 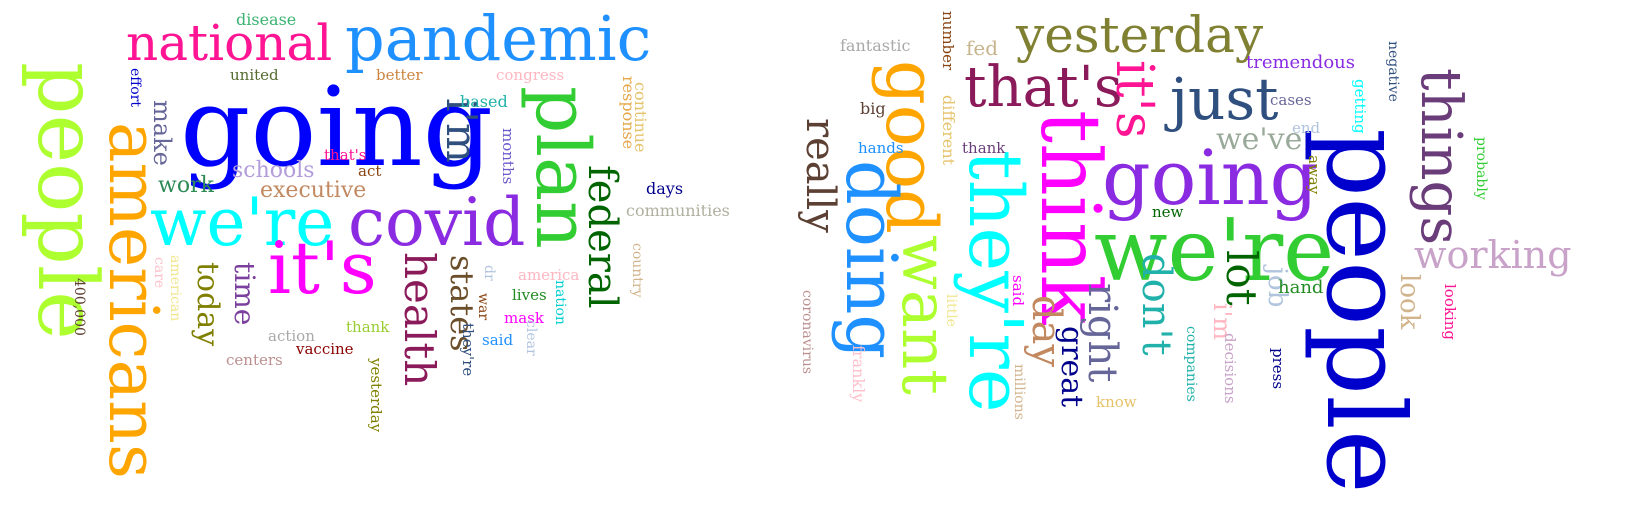 I want to click on cloud-word-better: better, so click(x=399, y=75).